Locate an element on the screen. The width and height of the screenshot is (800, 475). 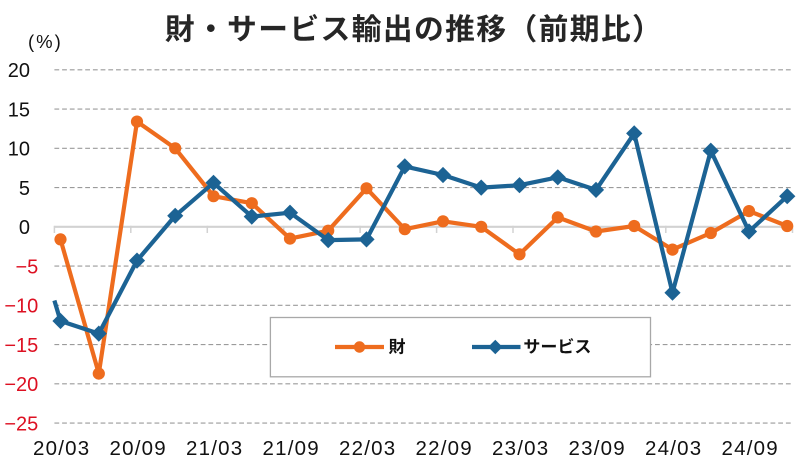
svg-text: 23/03 is located at coordinates (520, 448).